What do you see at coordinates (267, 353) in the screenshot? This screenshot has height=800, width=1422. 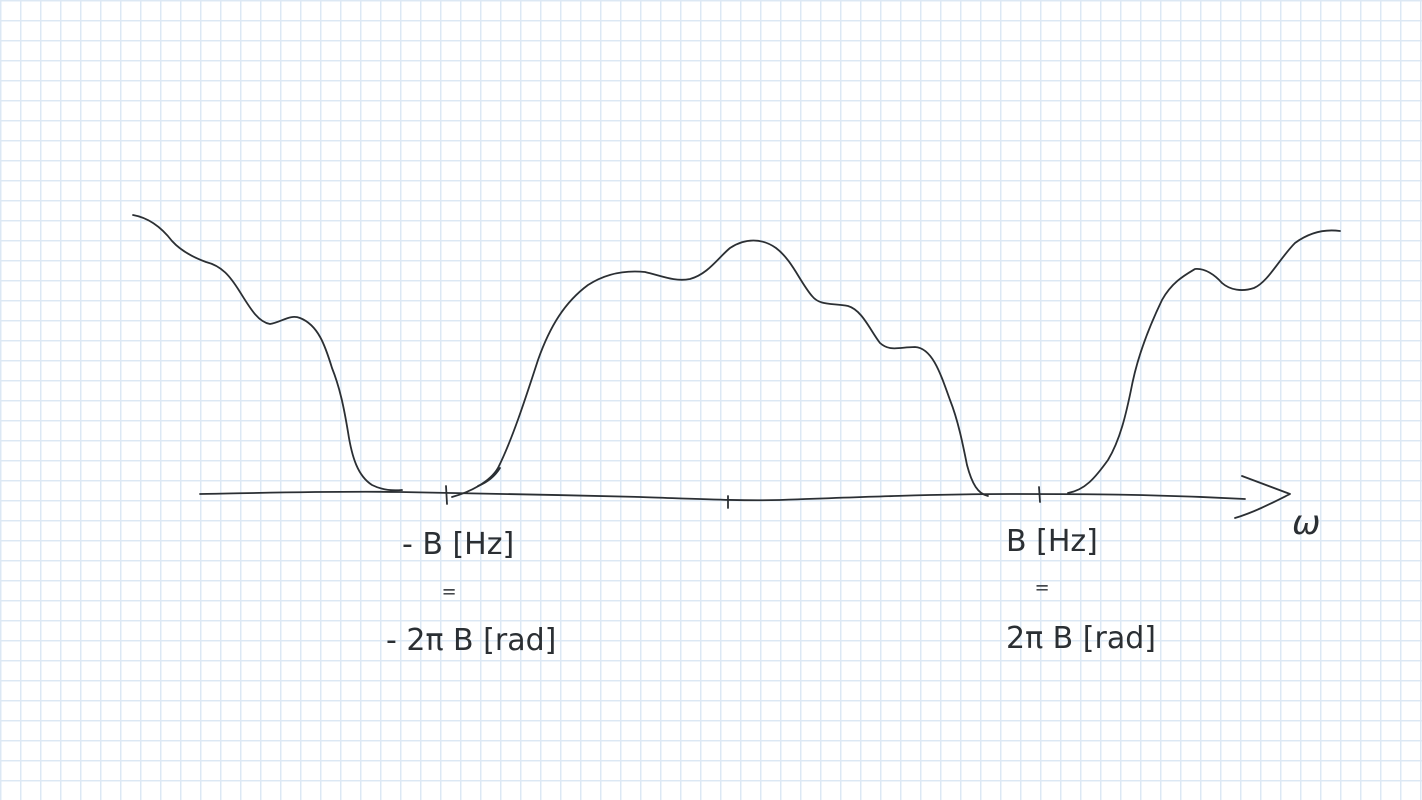 I see `left-replica-curve` at bounding box center [267, 353].